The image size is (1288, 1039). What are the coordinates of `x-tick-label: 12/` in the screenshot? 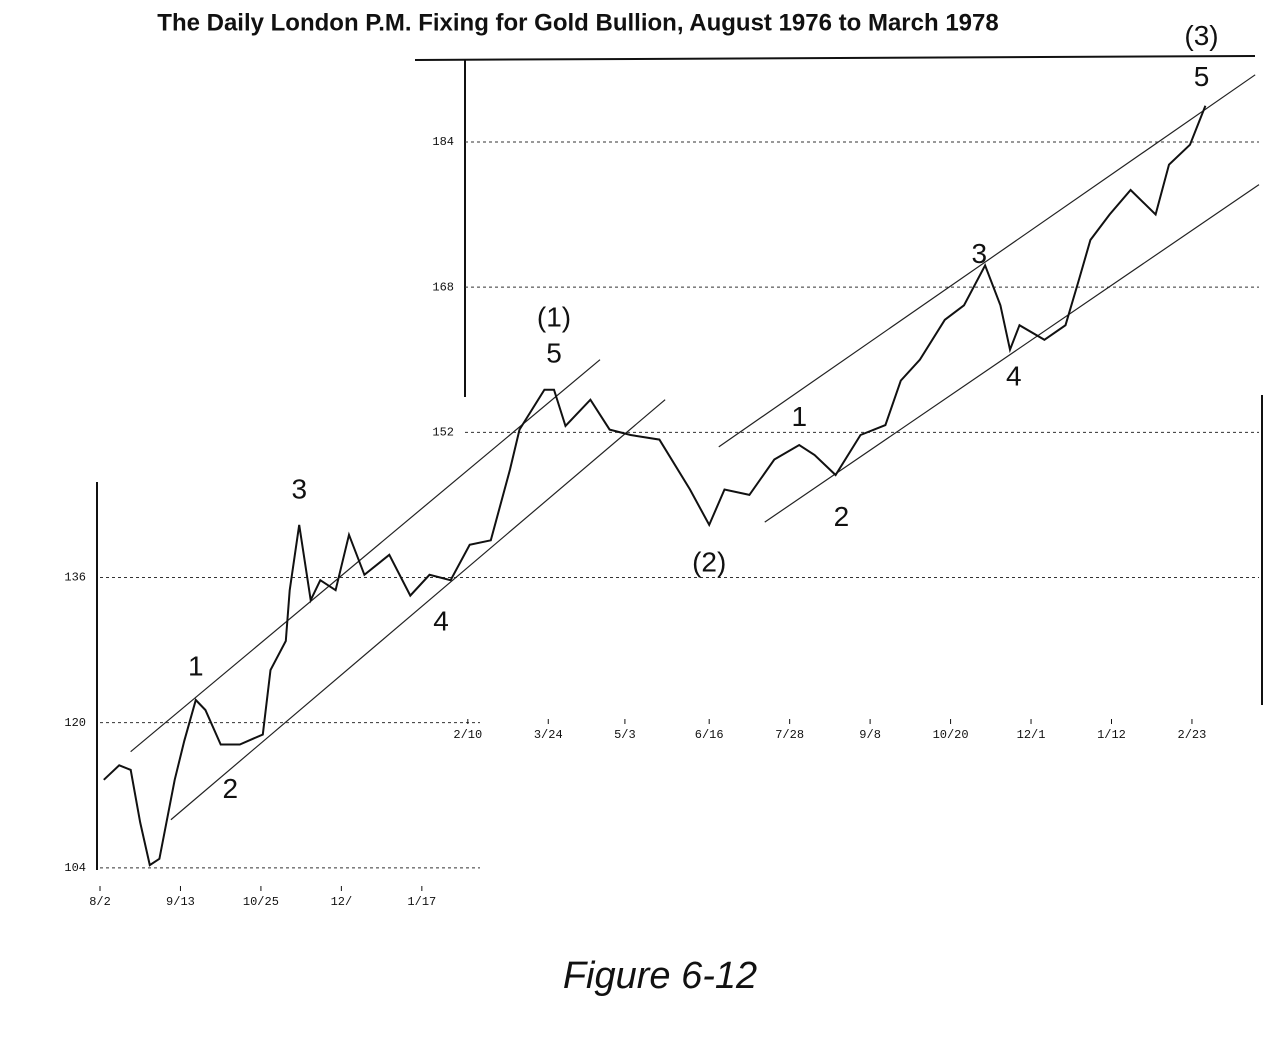 It's located at (342, 902).